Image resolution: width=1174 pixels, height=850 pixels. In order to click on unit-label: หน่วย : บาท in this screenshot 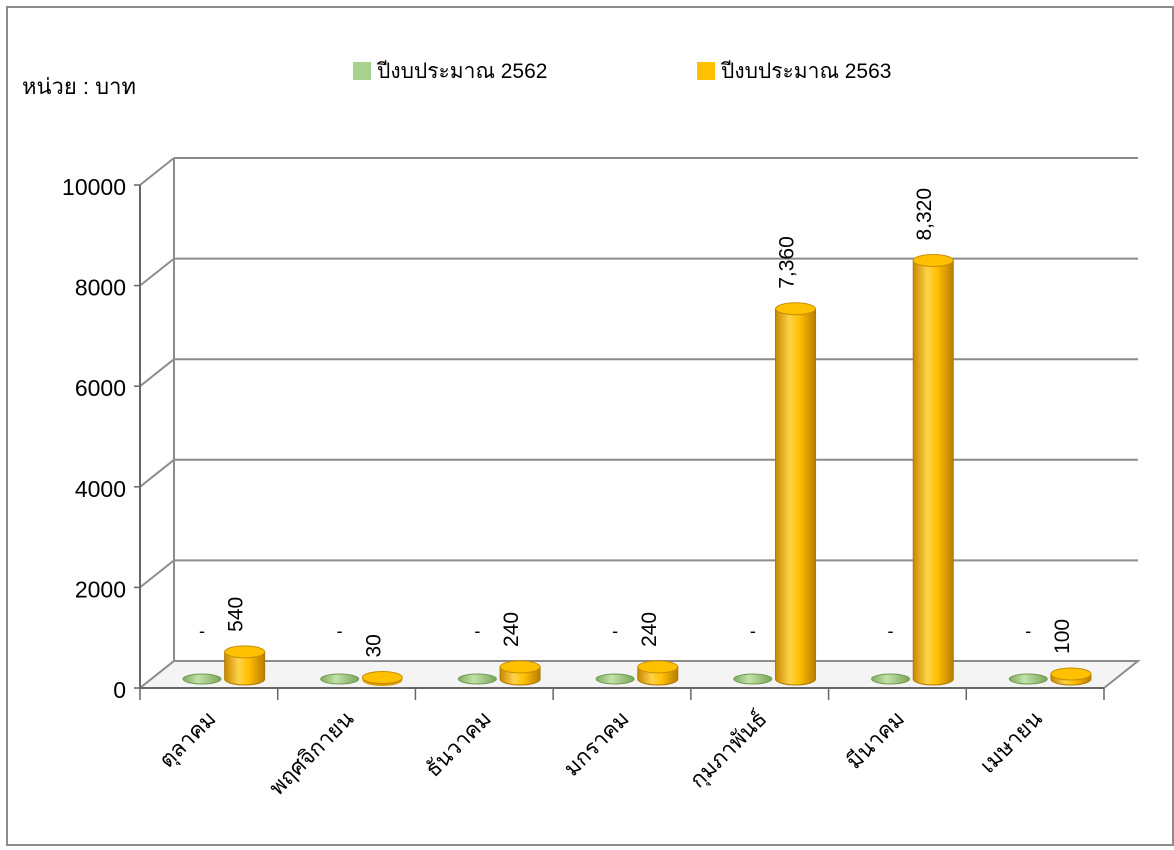, I will do `click(79, 86)`.